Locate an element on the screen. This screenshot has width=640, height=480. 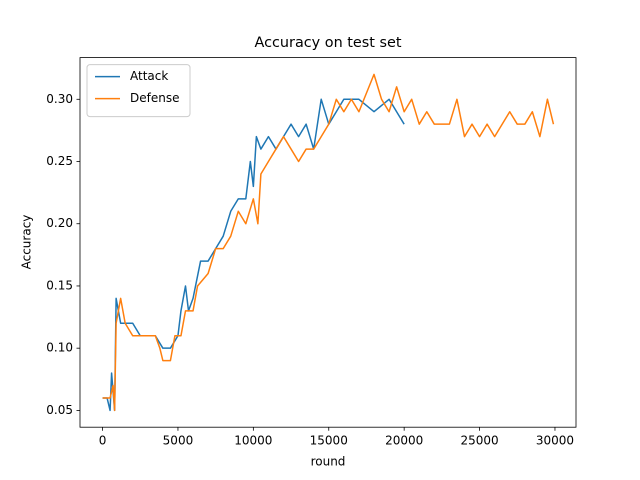
x-tick-label: 10000 is located at coordinates (253, 441).